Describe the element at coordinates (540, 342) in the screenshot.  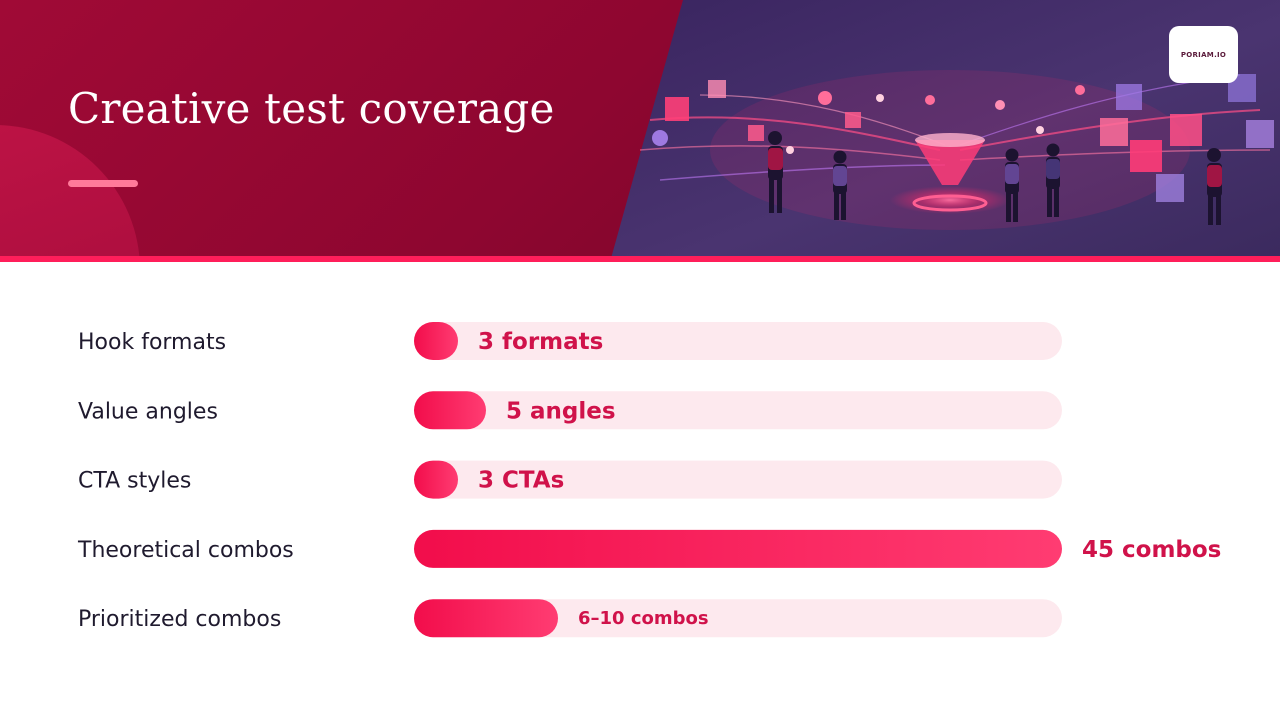
I see `value-label: 3 formats` at that location.